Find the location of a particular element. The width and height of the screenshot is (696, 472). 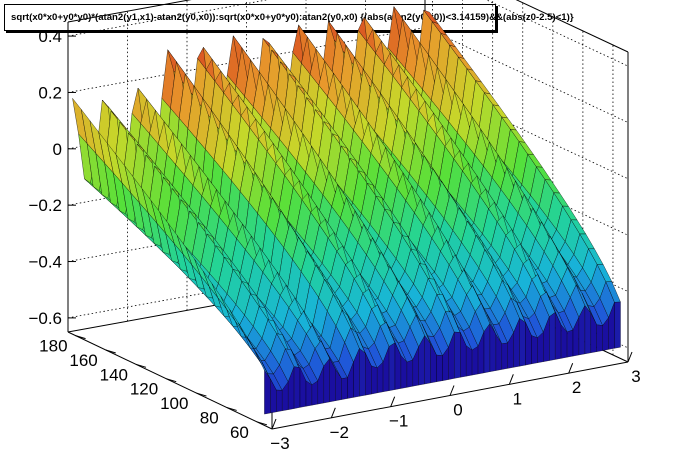

x-tick-label: −3 is located at coordinates (279, 443).